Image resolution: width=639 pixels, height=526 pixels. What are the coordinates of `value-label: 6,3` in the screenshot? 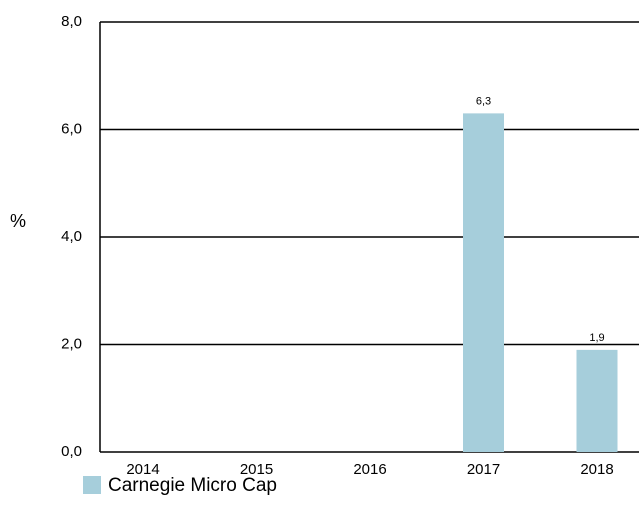 It's located at (483, 101).